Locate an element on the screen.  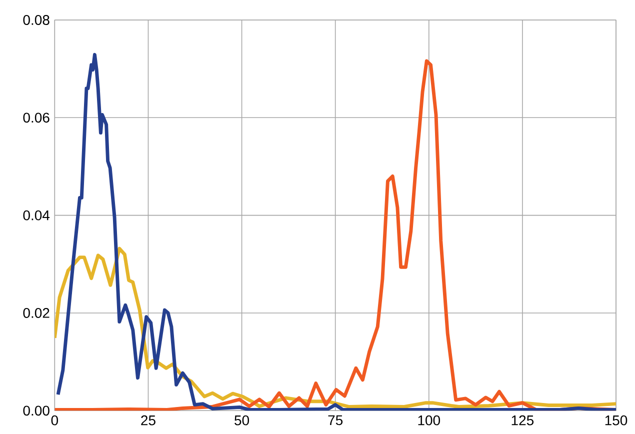
y-tick-label: 0.02 is located at coordinates (36, 313).